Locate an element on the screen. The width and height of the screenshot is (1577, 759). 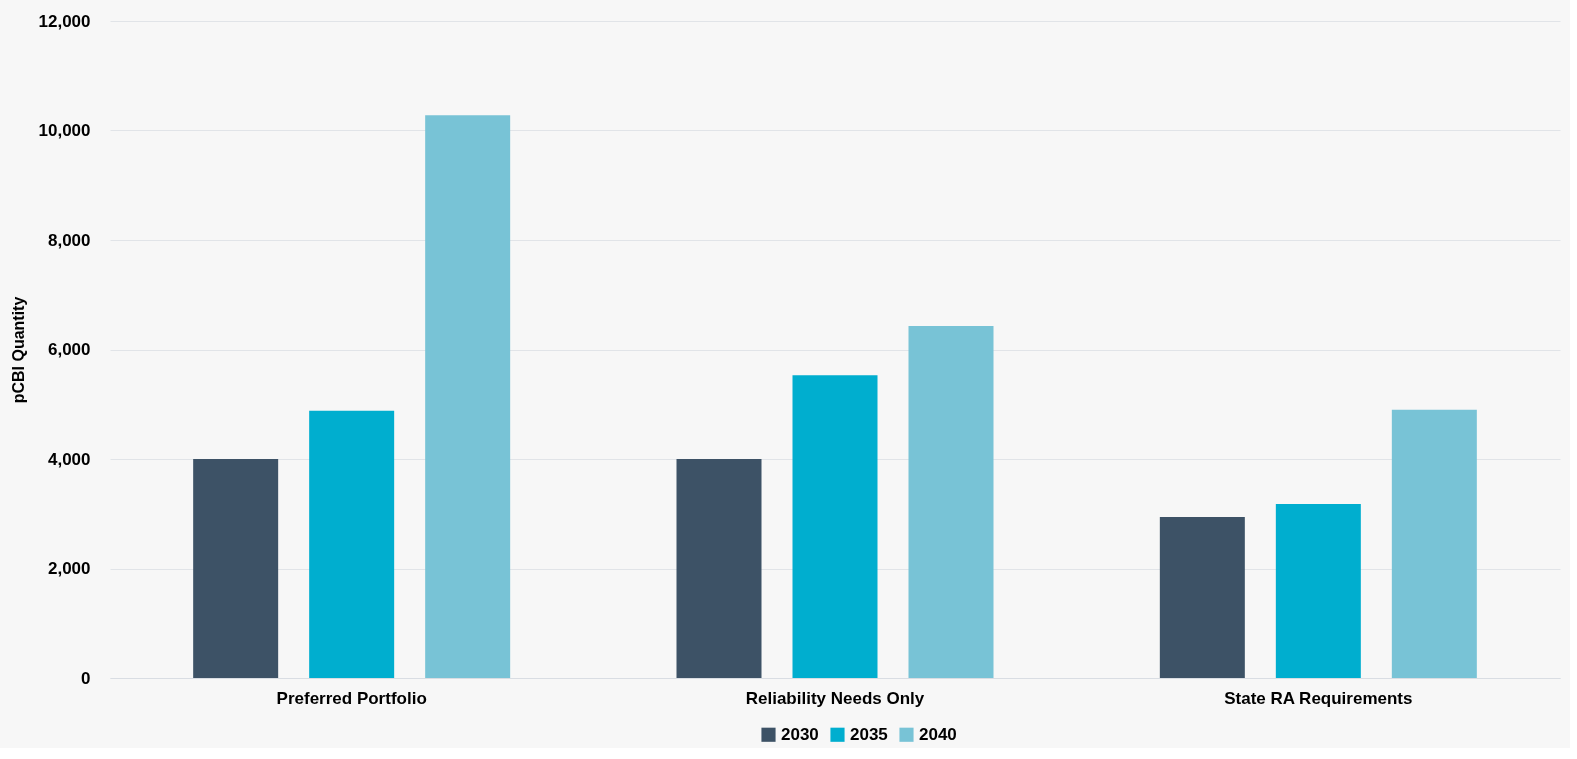
x-tick-label: Reliability Needs Only is located at coordinates (835, 698).